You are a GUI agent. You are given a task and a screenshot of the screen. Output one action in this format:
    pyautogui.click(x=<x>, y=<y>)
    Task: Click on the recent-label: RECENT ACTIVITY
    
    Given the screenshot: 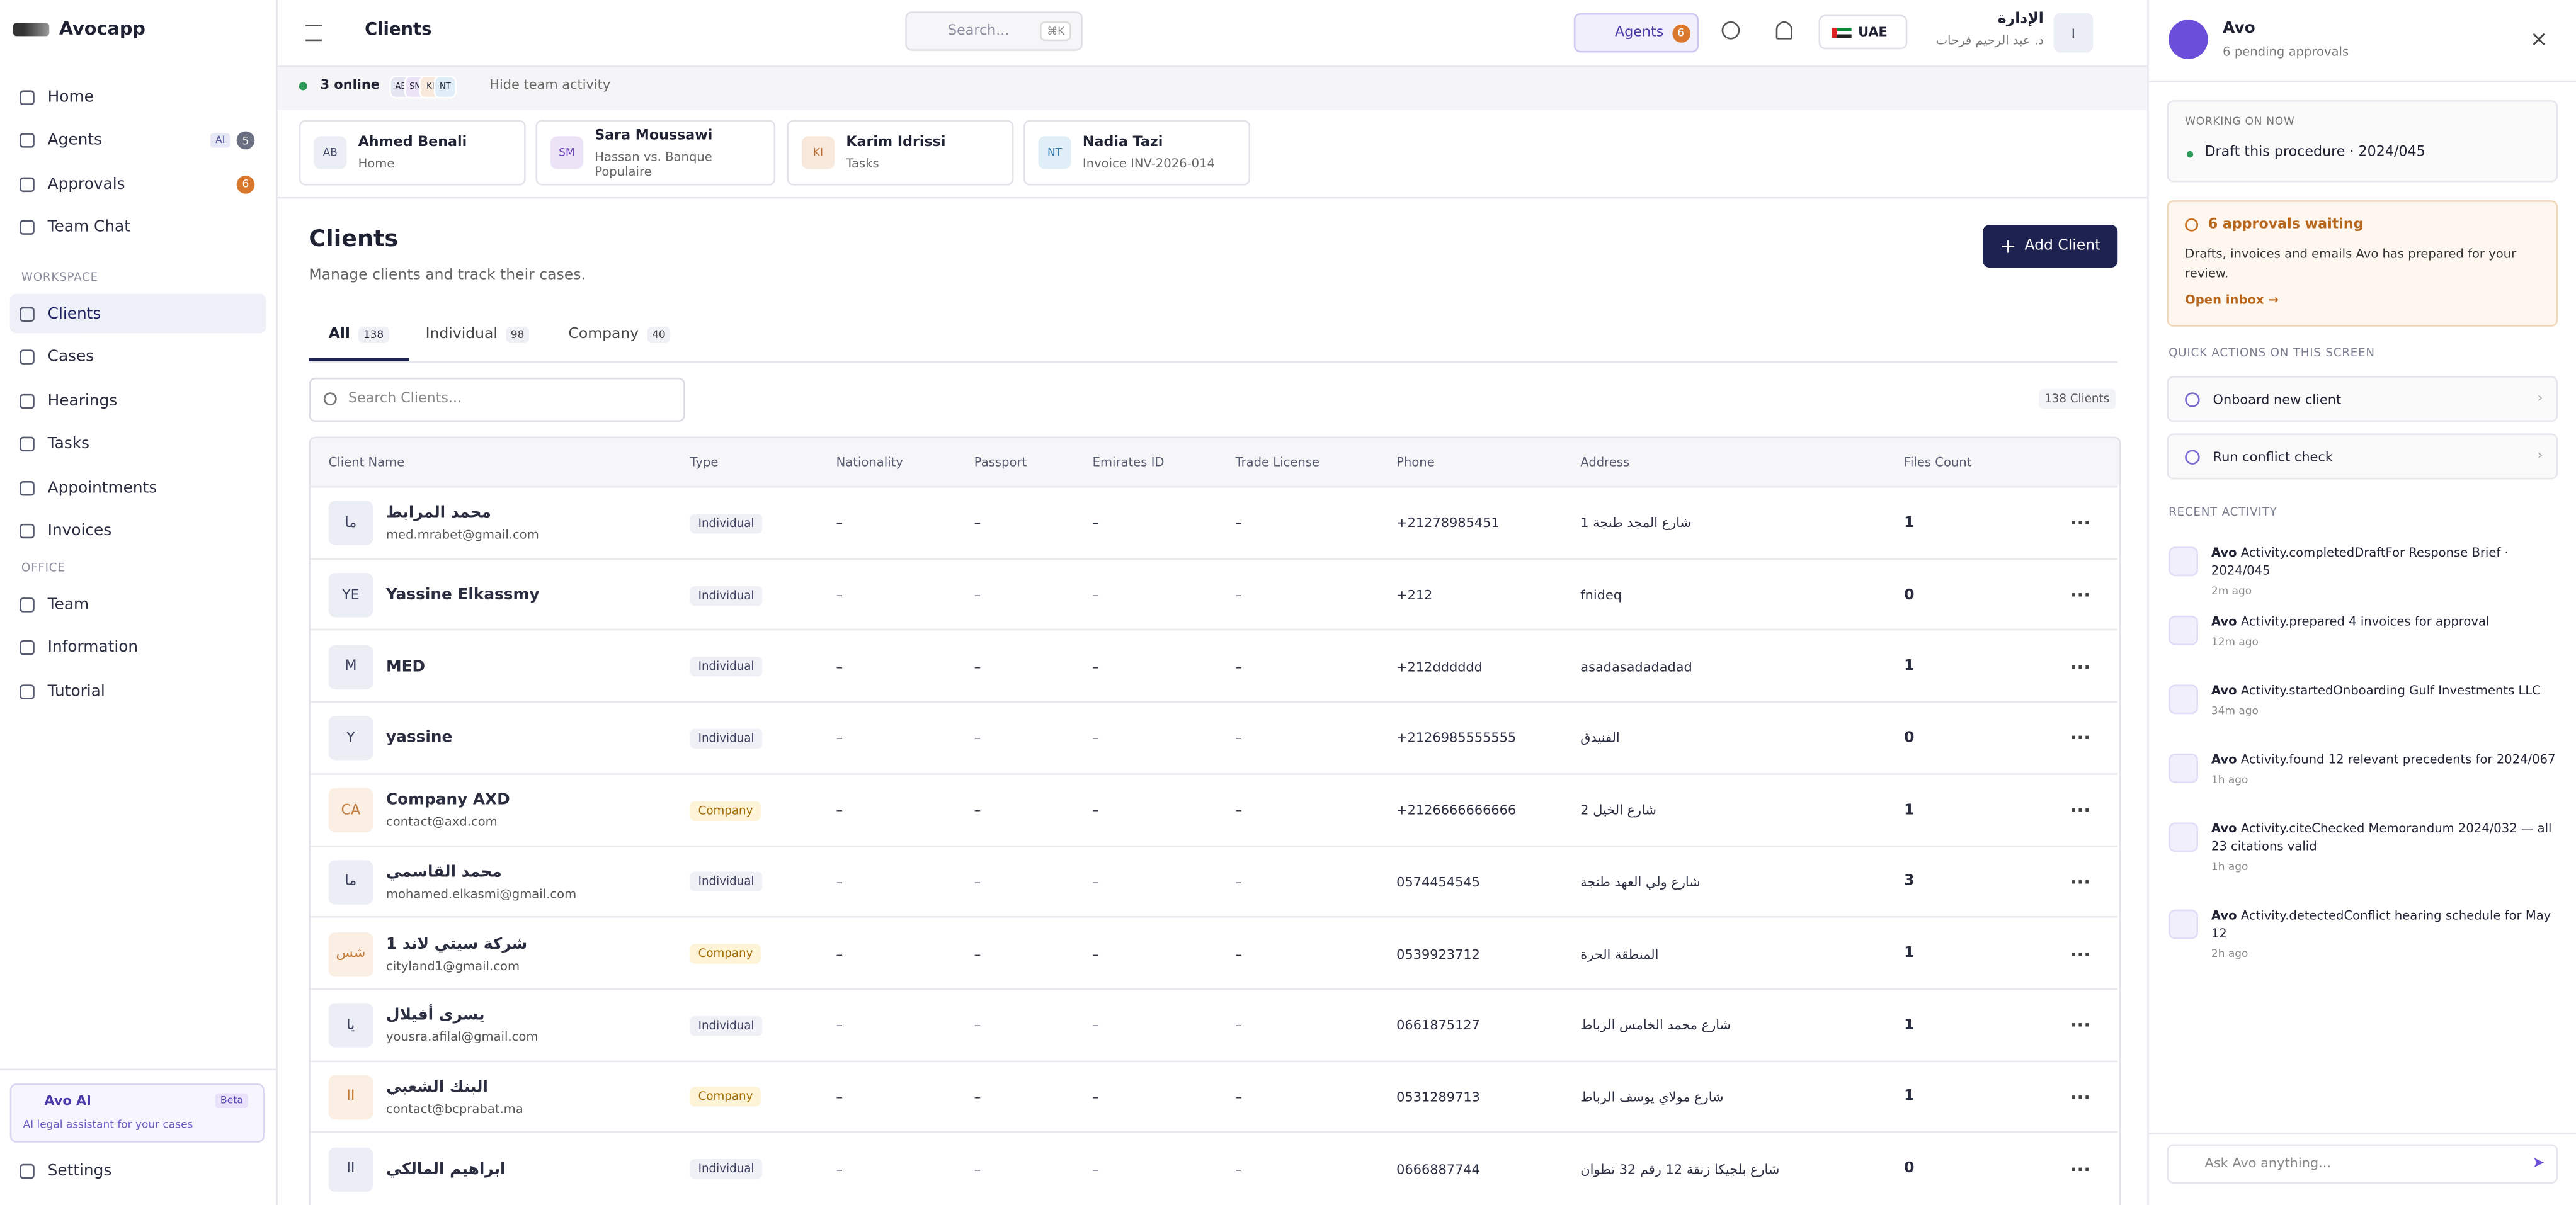 What is the action you would take?
    pyautogui.click(x=2223, y=512)
    